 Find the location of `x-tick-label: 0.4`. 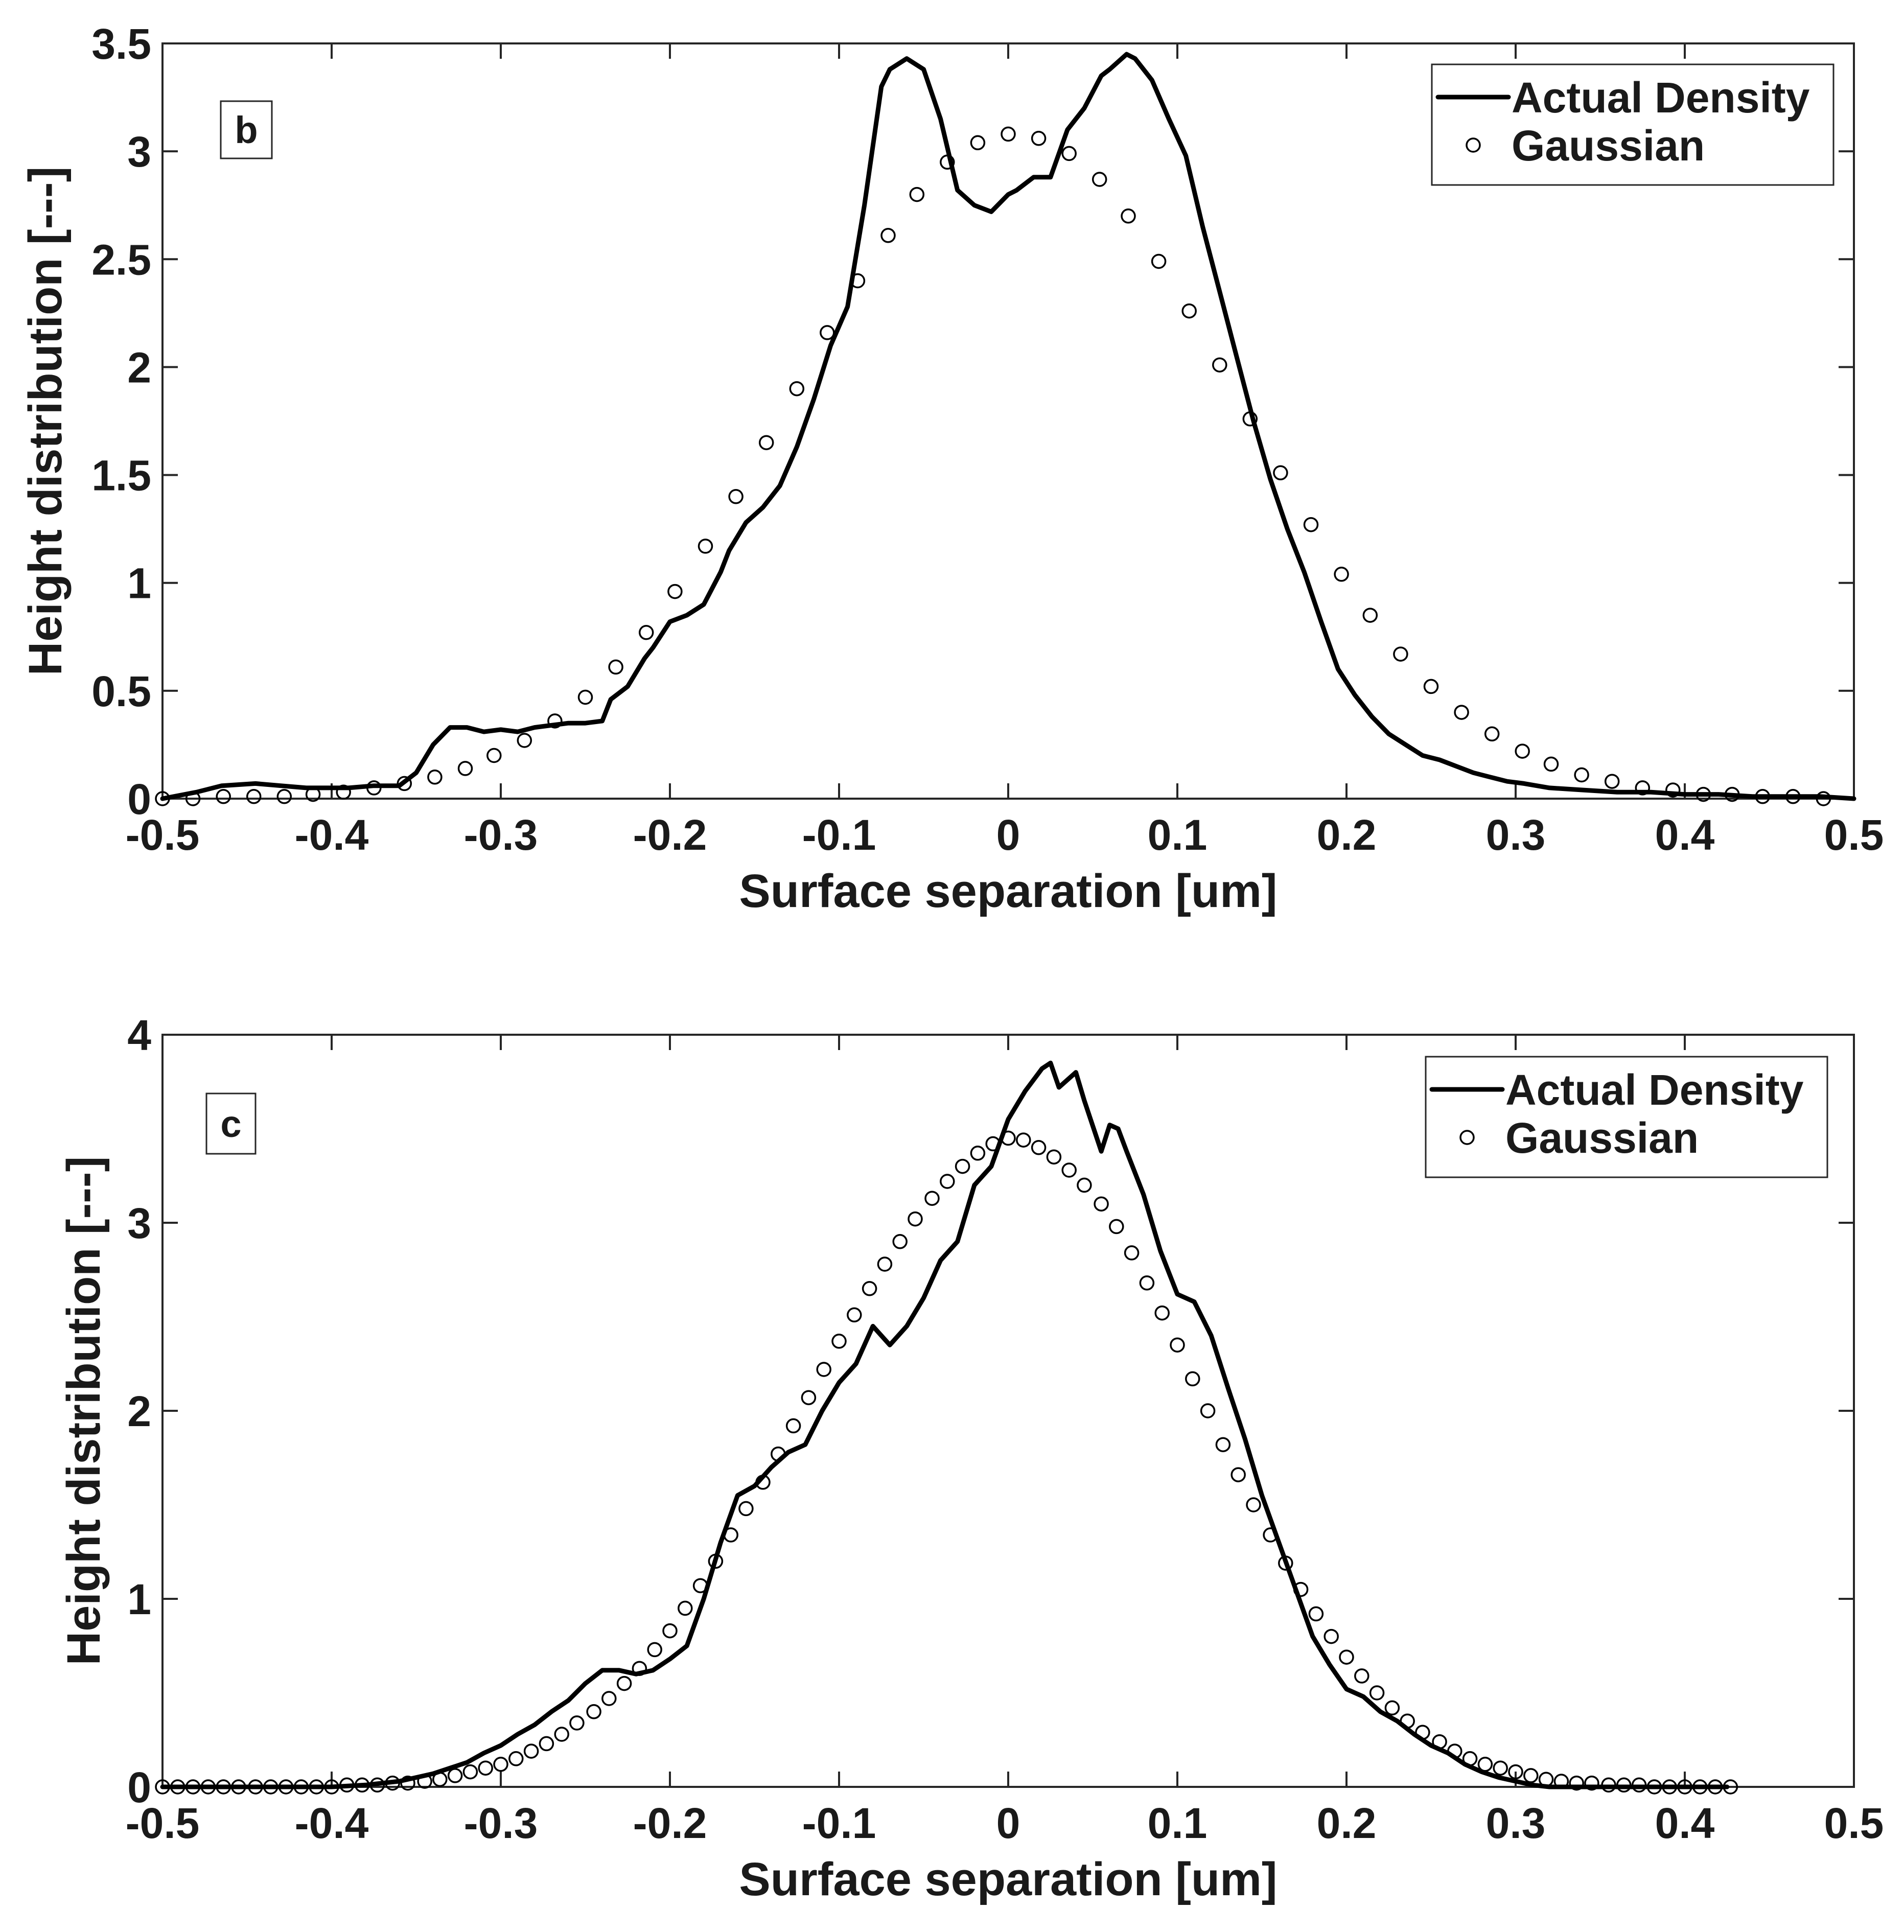

x-tick-label: 0.4 is located at coordinates (1685, 835).